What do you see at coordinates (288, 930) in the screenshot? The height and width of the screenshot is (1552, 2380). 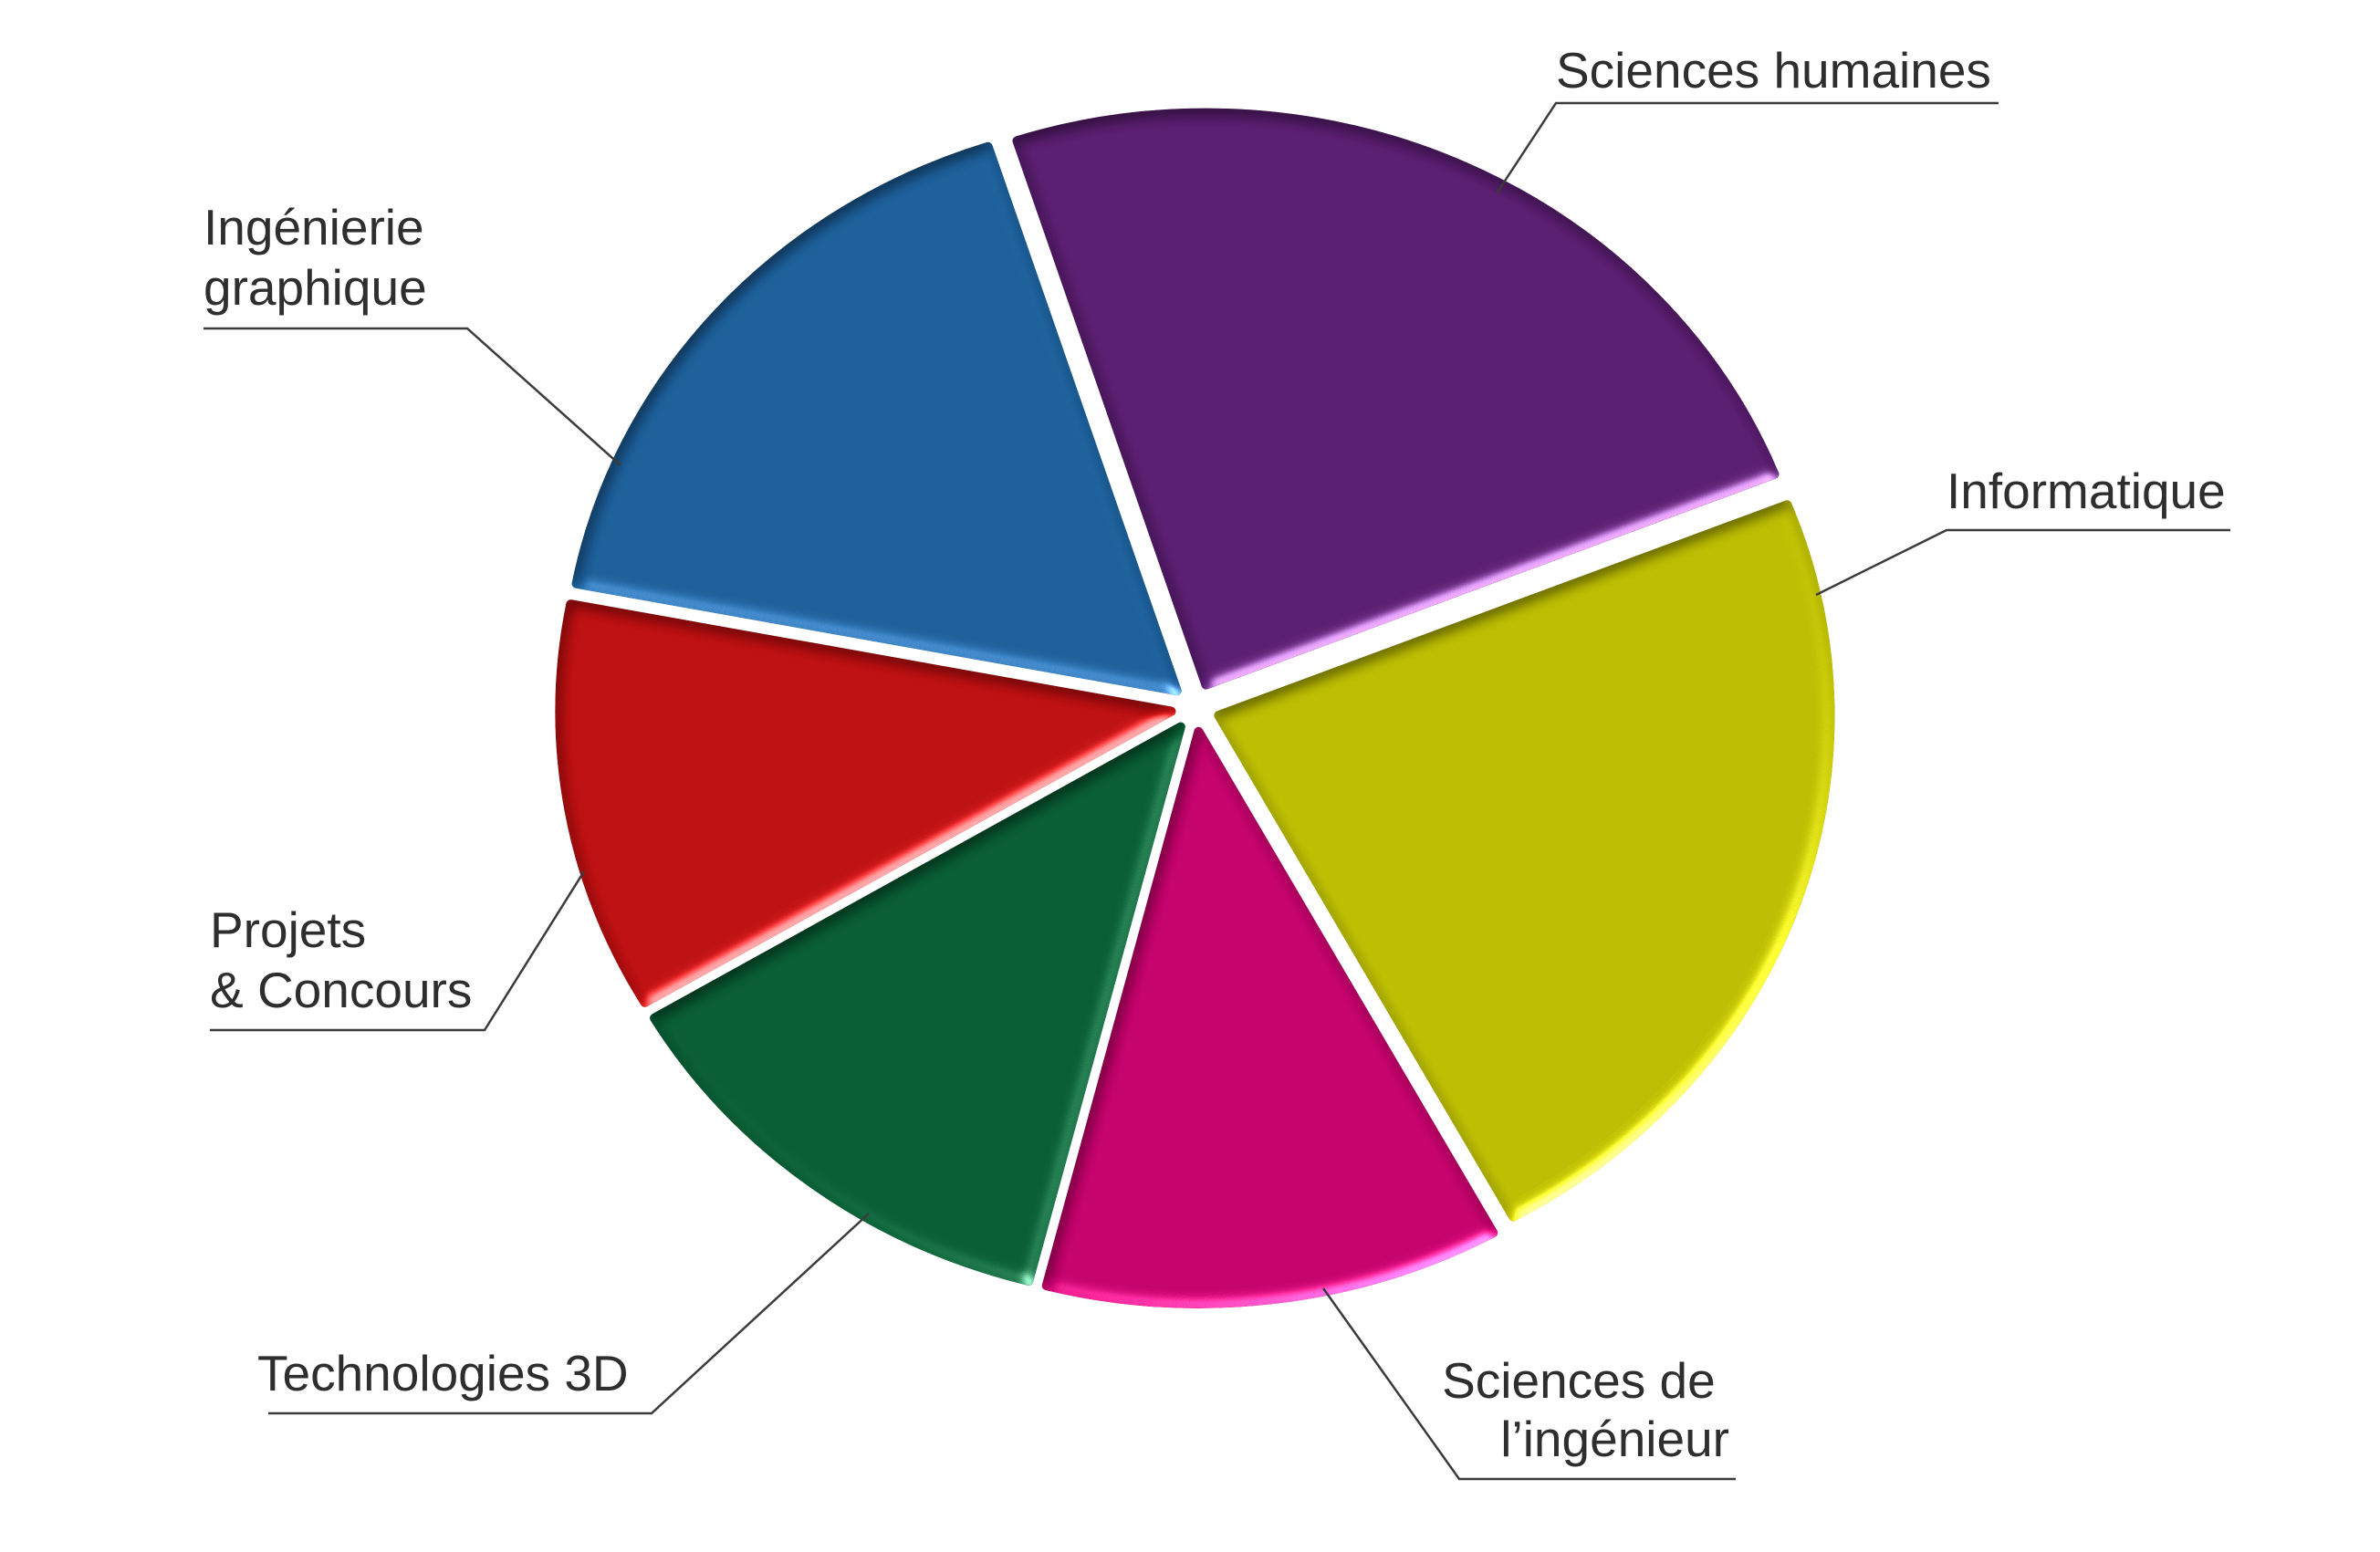 I see `slice-label-line: Projets` at bounding box center [288, 930].